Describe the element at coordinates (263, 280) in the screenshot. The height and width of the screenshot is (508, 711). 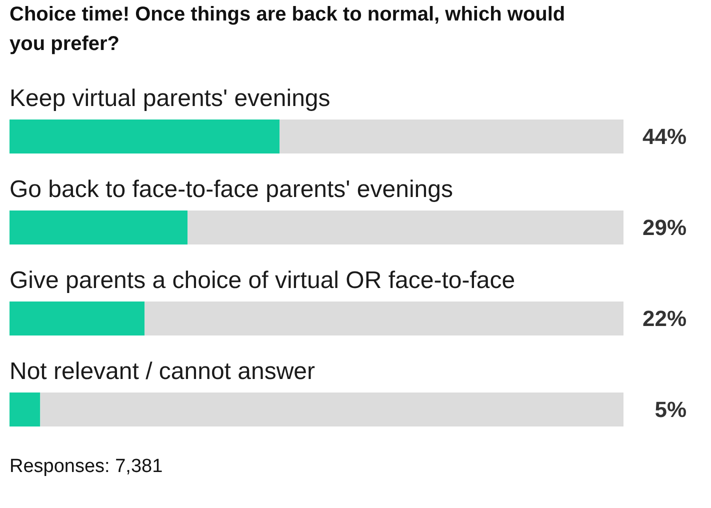
I see `y-tick-label: Give parents a choice of virtual OR face-to-face` at that location.